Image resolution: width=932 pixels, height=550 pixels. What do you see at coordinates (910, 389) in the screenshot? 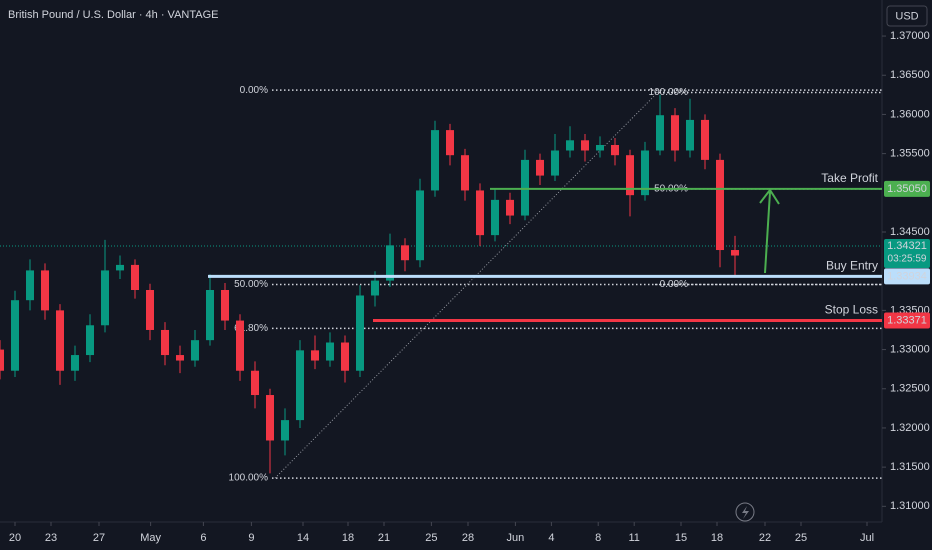
I see `y-tick-label: 1.32500` at bounding box center [910, 389].